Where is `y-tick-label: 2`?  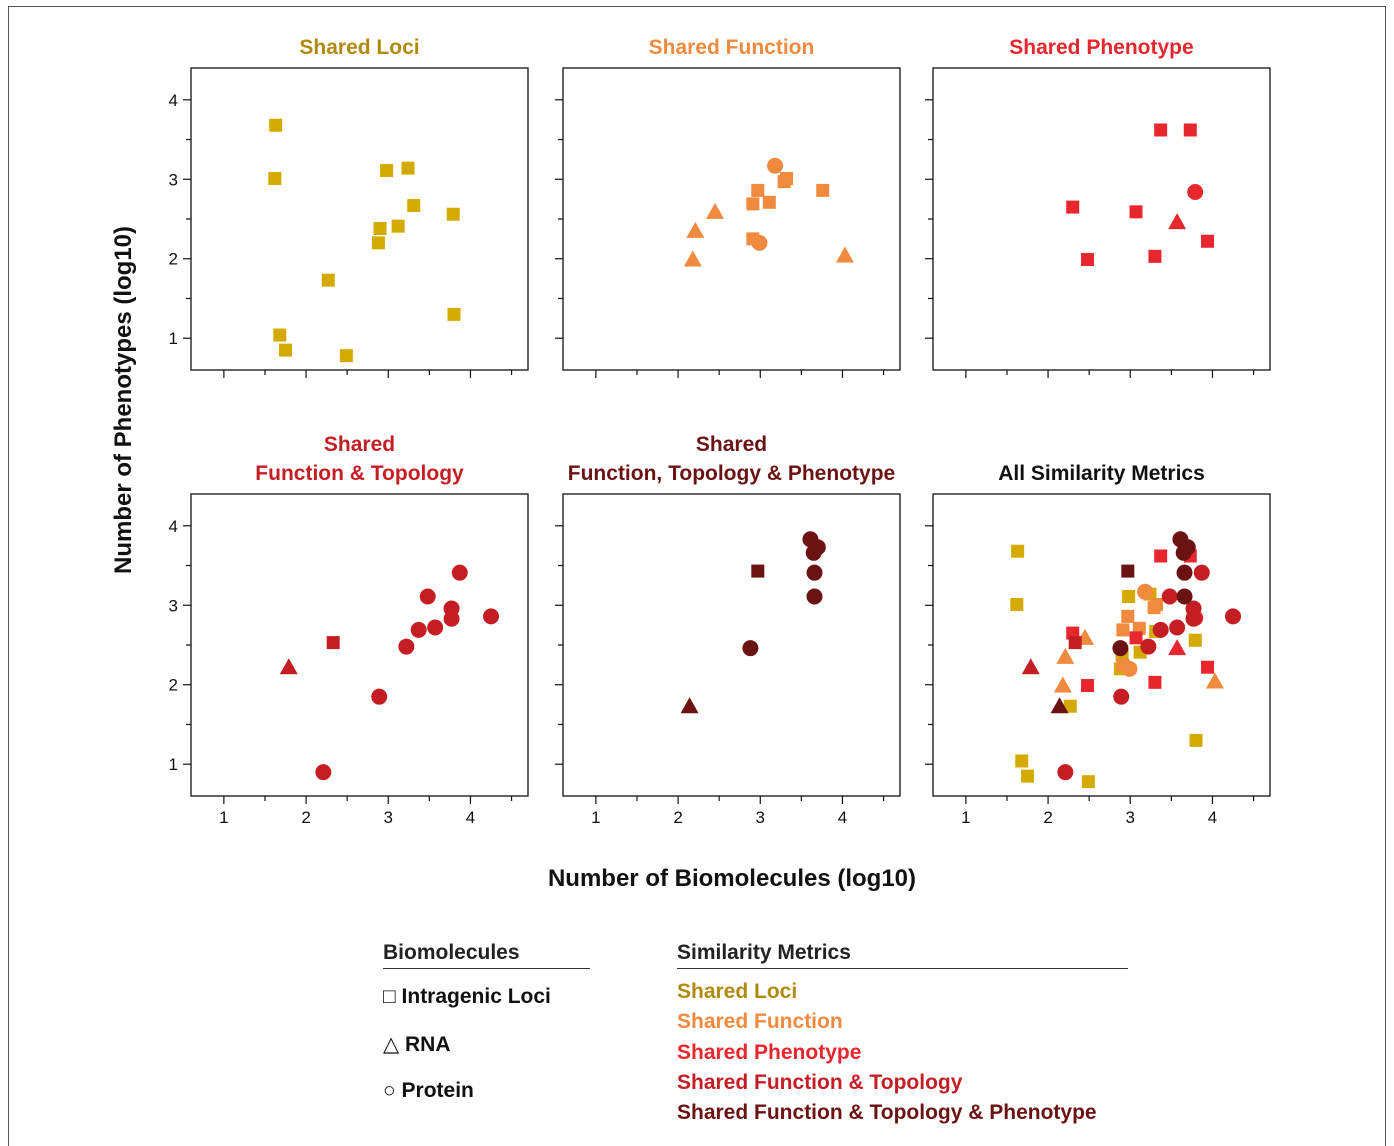 y-tick-label: 2 is located at coordinates (173, 259).